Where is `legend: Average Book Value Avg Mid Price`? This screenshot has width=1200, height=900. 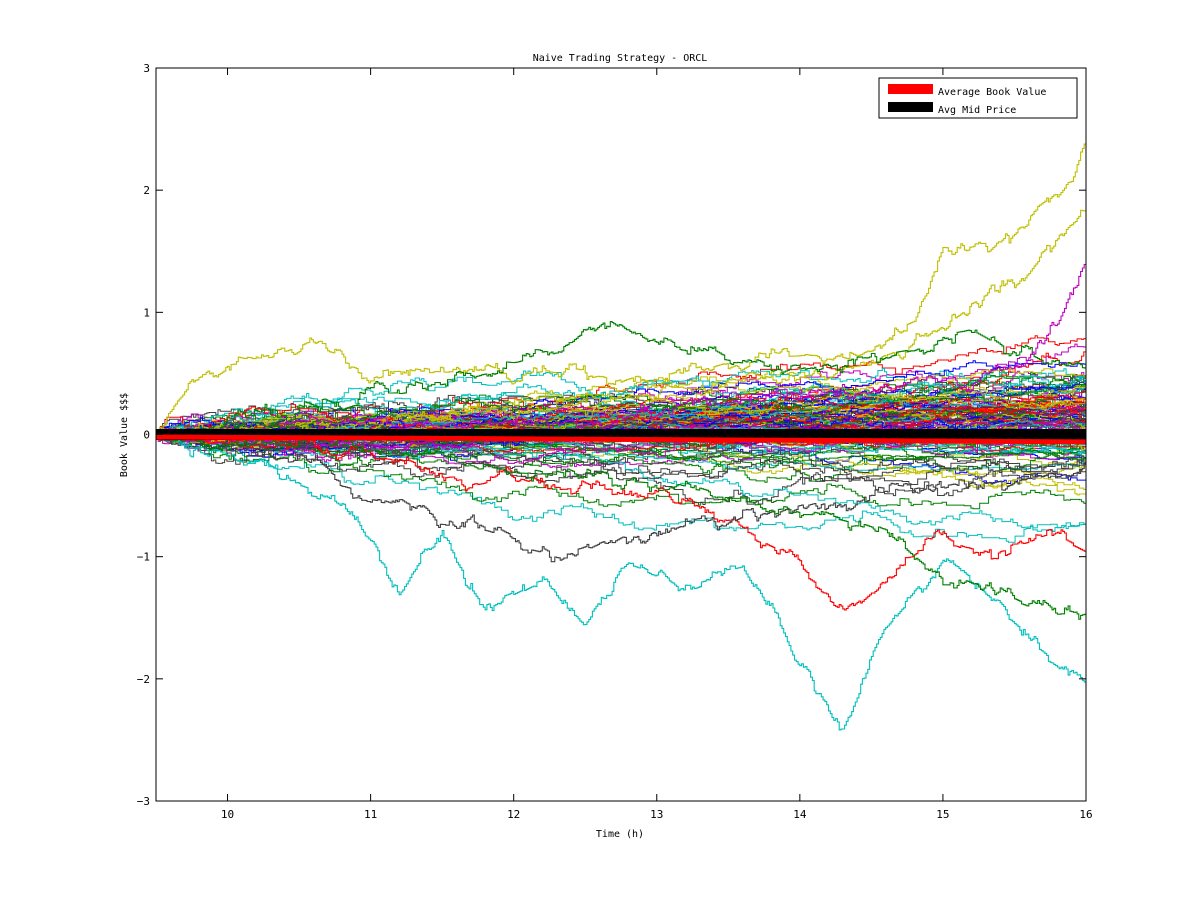 legend: Average Book Value Avg Mid Price is located at coordinates (978, 98).